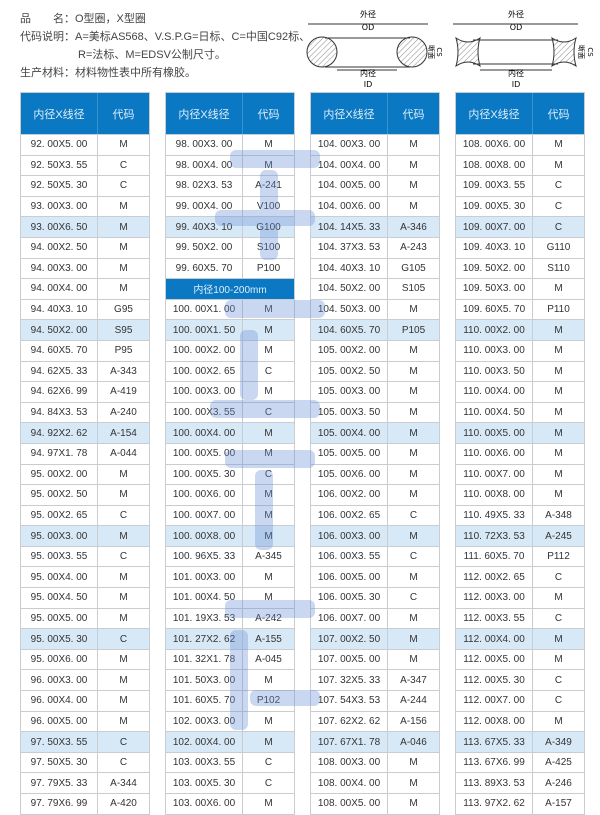 Image resolution: width=600 pixels, height=815 pixels. I want to click on table-row: 105. 00X4. 00 M, so click(375, 432).